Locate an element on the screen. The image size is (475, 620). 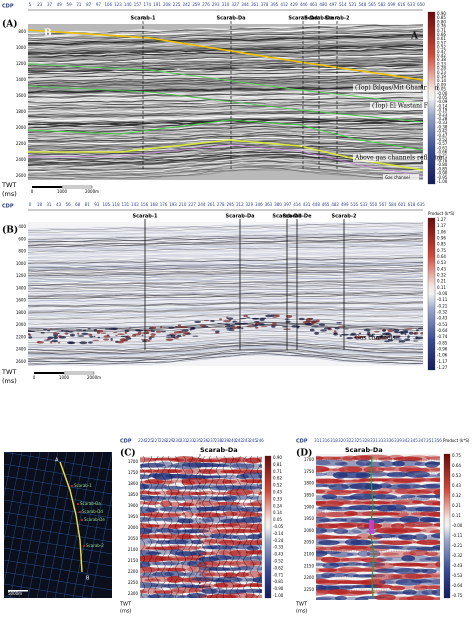
x-tick-label: 345 is located at coordinates (414, 440).